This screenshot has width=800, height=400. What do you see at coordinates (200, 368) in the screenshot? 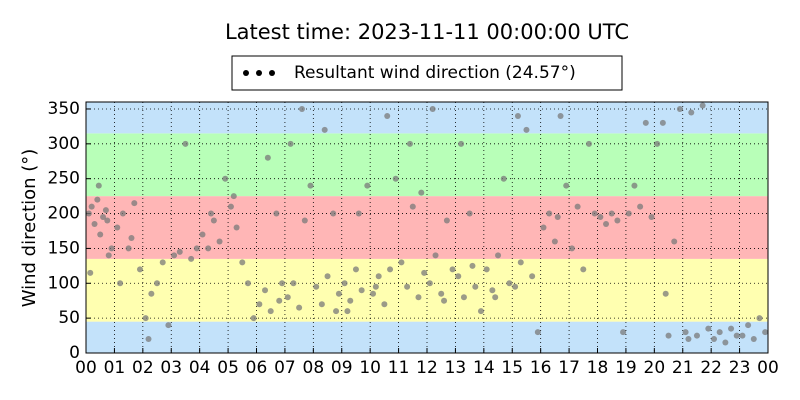
I see `x-tick-label: 04` at bounding box center [200, 368].